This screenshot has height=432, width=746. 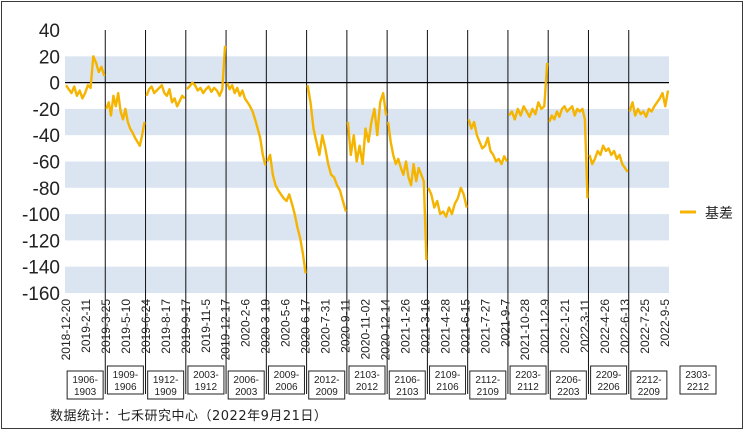 I want to click on y-tick-label: -120, so click(x=41, y=241).